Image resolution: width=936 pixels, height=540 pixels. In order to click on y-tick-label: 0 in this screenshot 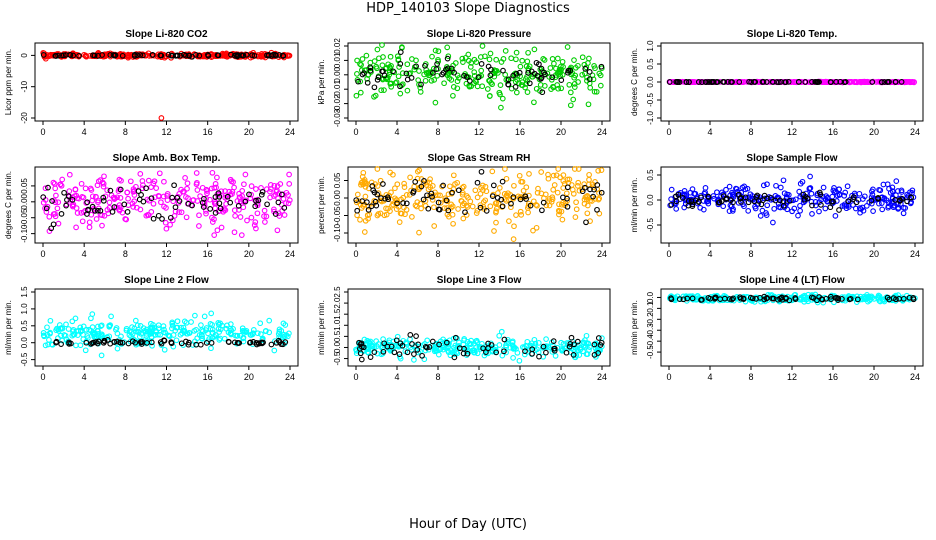, I will do `click(24, 55)`.